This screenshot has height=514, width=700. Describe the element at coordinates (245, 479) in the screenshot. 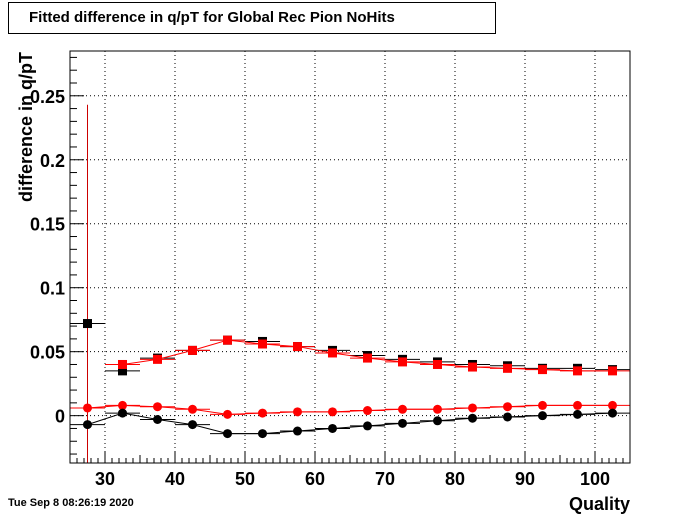

I see `x-tick-label: 50` at that location.